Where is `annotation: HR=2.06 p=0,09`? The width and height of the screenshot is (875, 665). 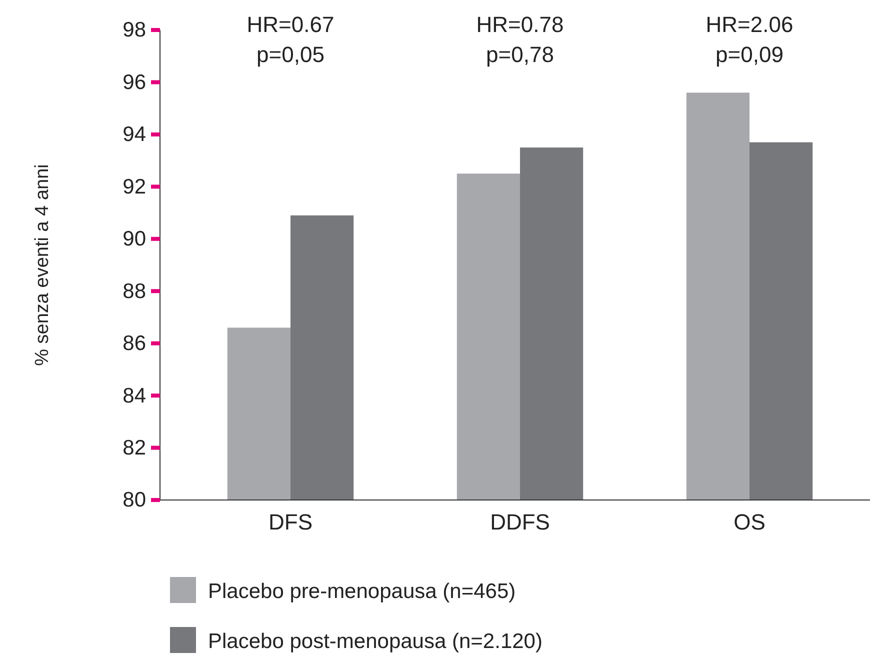
annotation: HR=2.06 p=0,09 is located at coordinates (750, 39).